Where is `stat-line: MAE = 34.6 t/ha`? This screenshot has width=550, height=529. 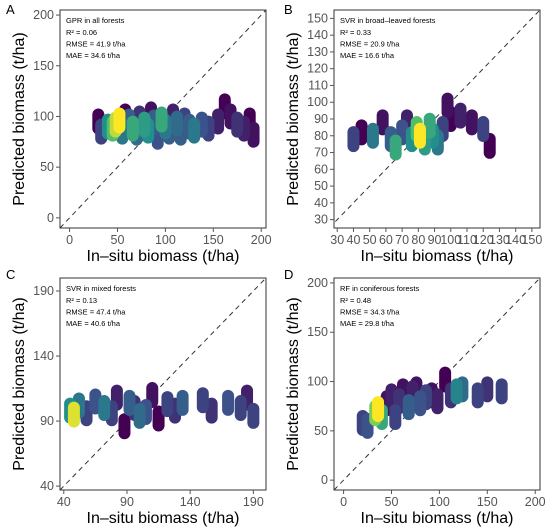
stat-line: MAE = 34.6 t/ha is located at coordinates (93, 55).